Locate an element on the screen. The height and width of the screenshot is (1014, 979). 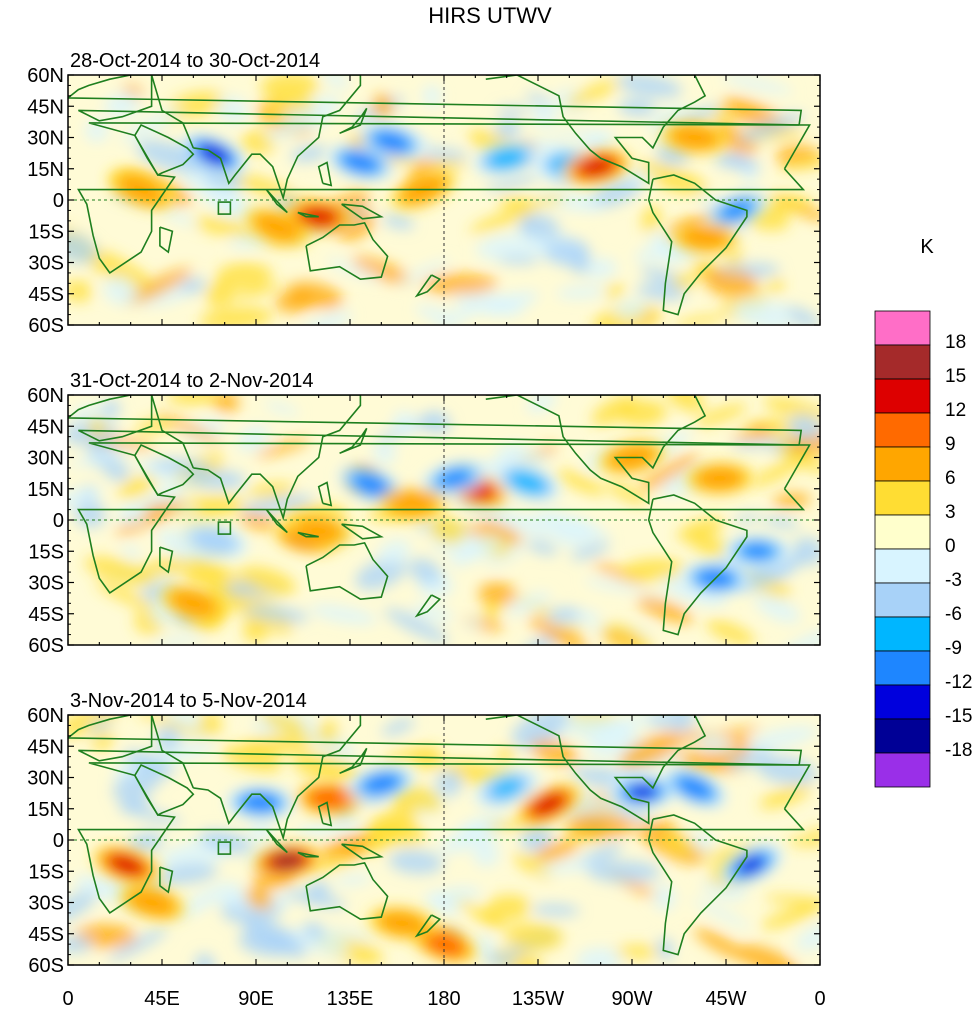
x-tick-label: 45E is located at coordinates (162, 999).